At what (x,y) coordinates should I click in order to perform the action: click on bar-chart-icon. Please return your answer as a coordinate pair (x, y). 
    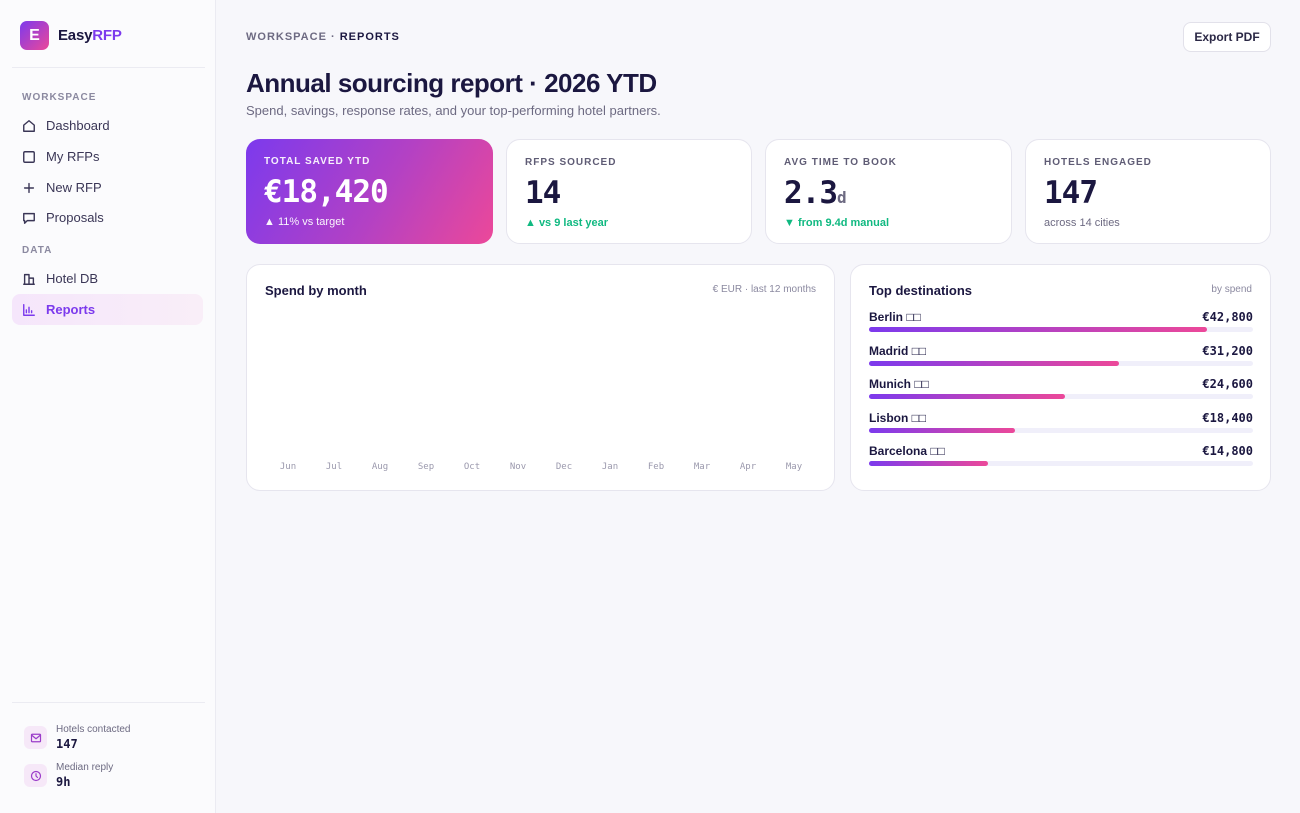
    Looking at the image, I should click on (29, 310).